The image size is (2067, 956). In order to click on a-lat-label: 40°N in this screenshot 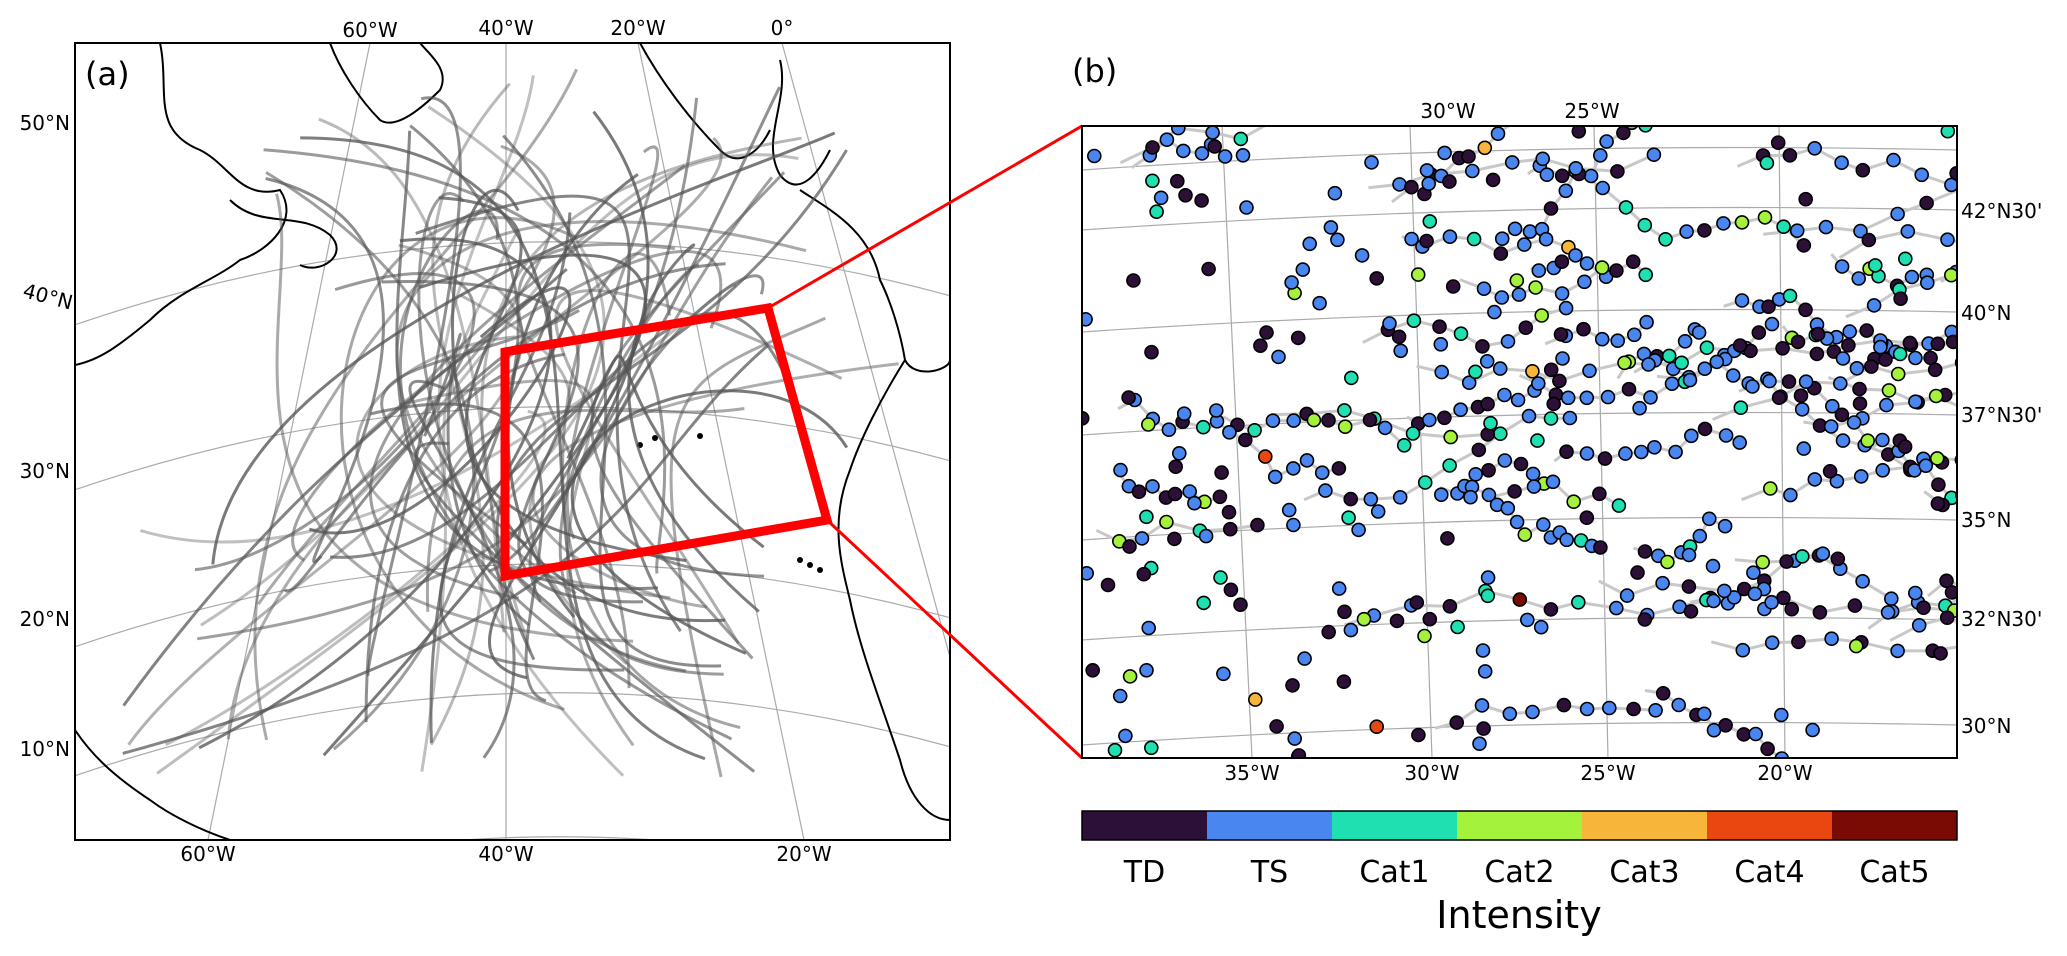, I will do `click(47, 296)`.